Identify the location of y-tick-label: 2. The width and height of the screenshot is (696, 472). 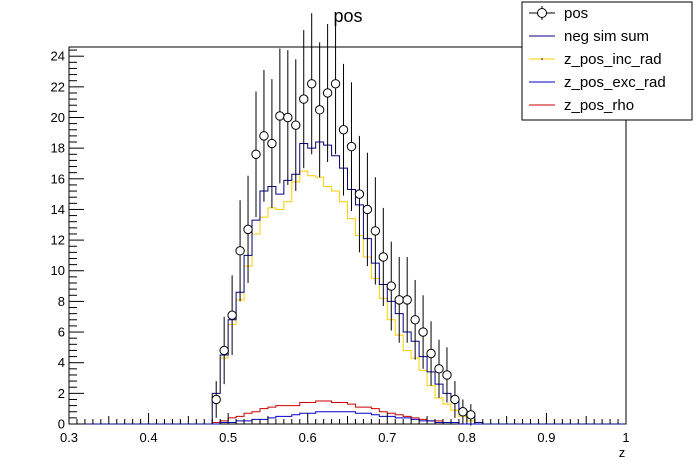
(61, 393).